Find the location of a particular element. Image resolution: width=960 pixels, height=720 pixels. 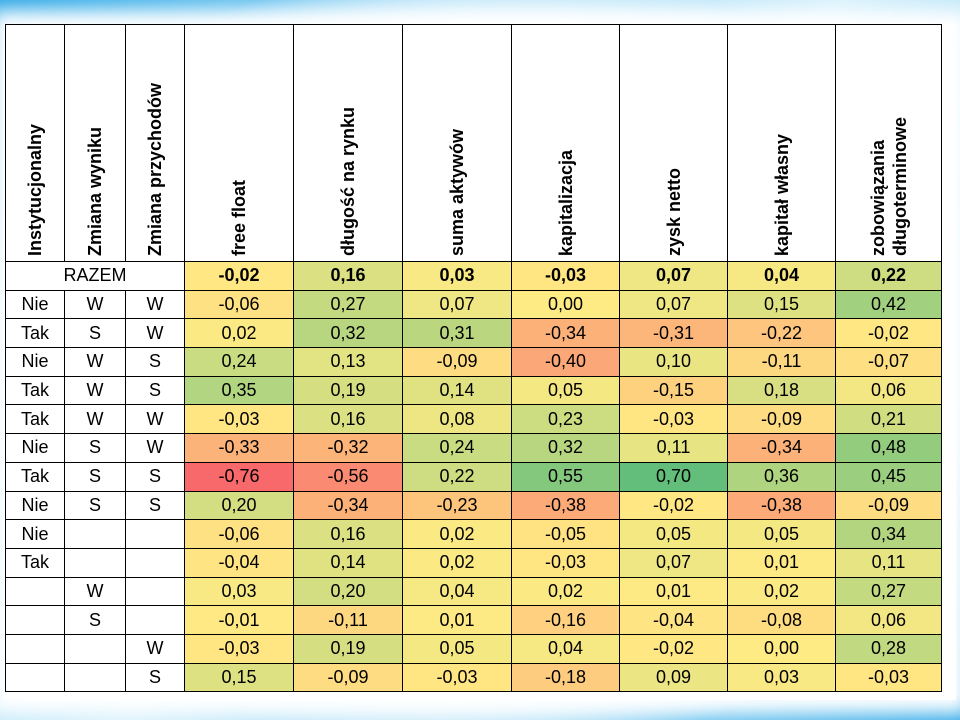

table-row: S -0,01 -0,11 0,01 -0,16 -0,04 -0,08 0,06 is located at coordinates (473, 620).